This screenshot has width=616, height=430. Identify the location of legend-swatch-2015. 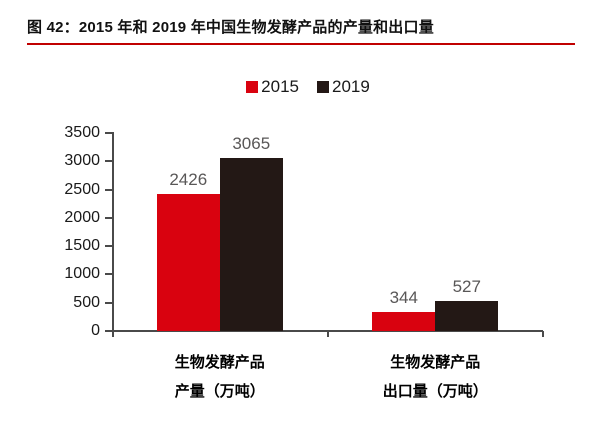
(252, 87).